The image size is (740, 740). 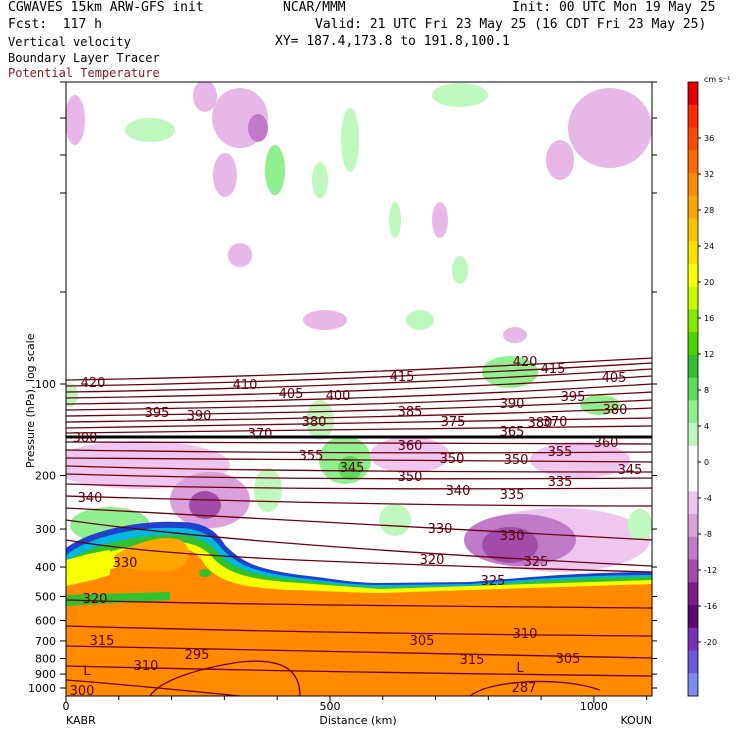 What do you see at coordinates (710, 642) in the screenshot?
I see `colorbar-tick-label: -20` at bounding box center [710, 642].